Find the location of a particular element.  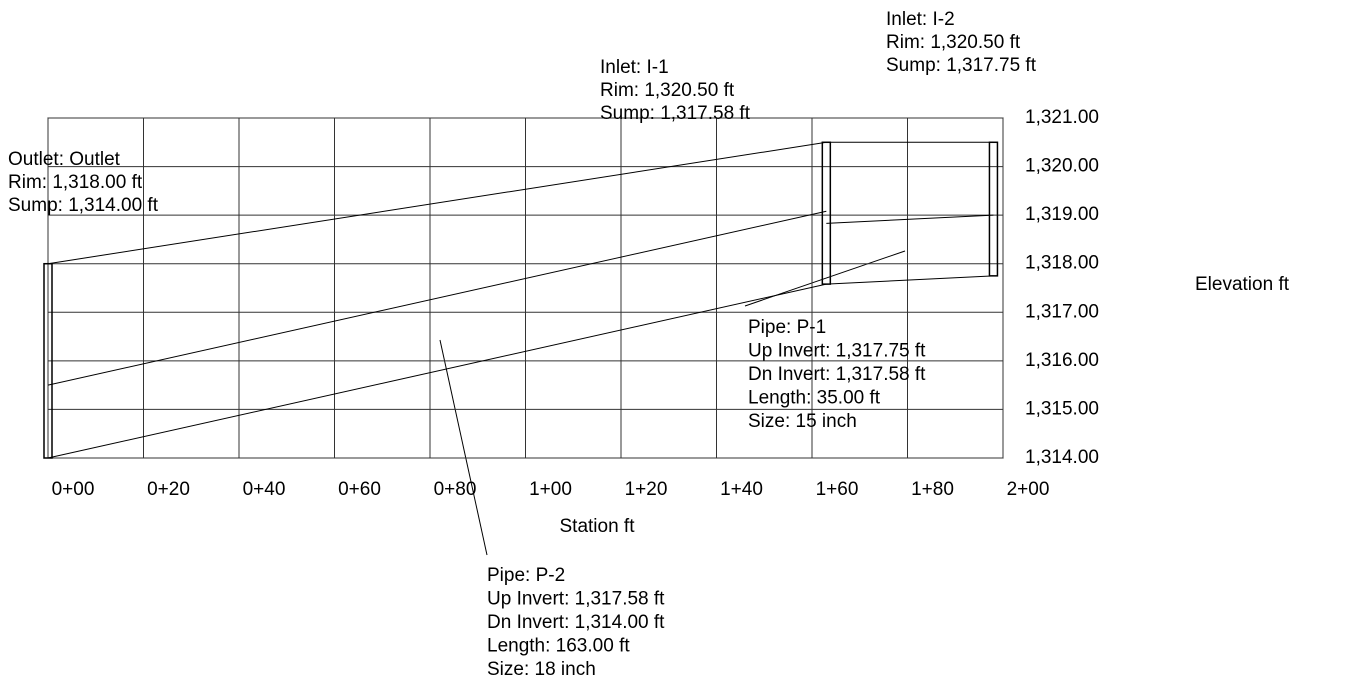

x-axis-label: Station ft is located at coordinates (598, 526).